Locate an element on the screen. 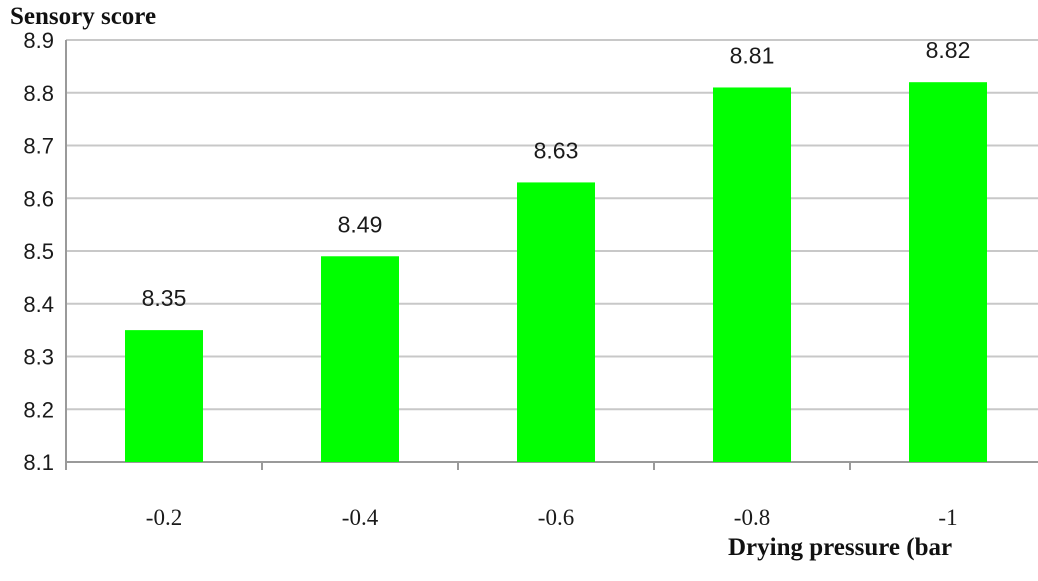 The image size is (1038, 581). y-tick-label: 8.4 is located at coordinates (38, 304).